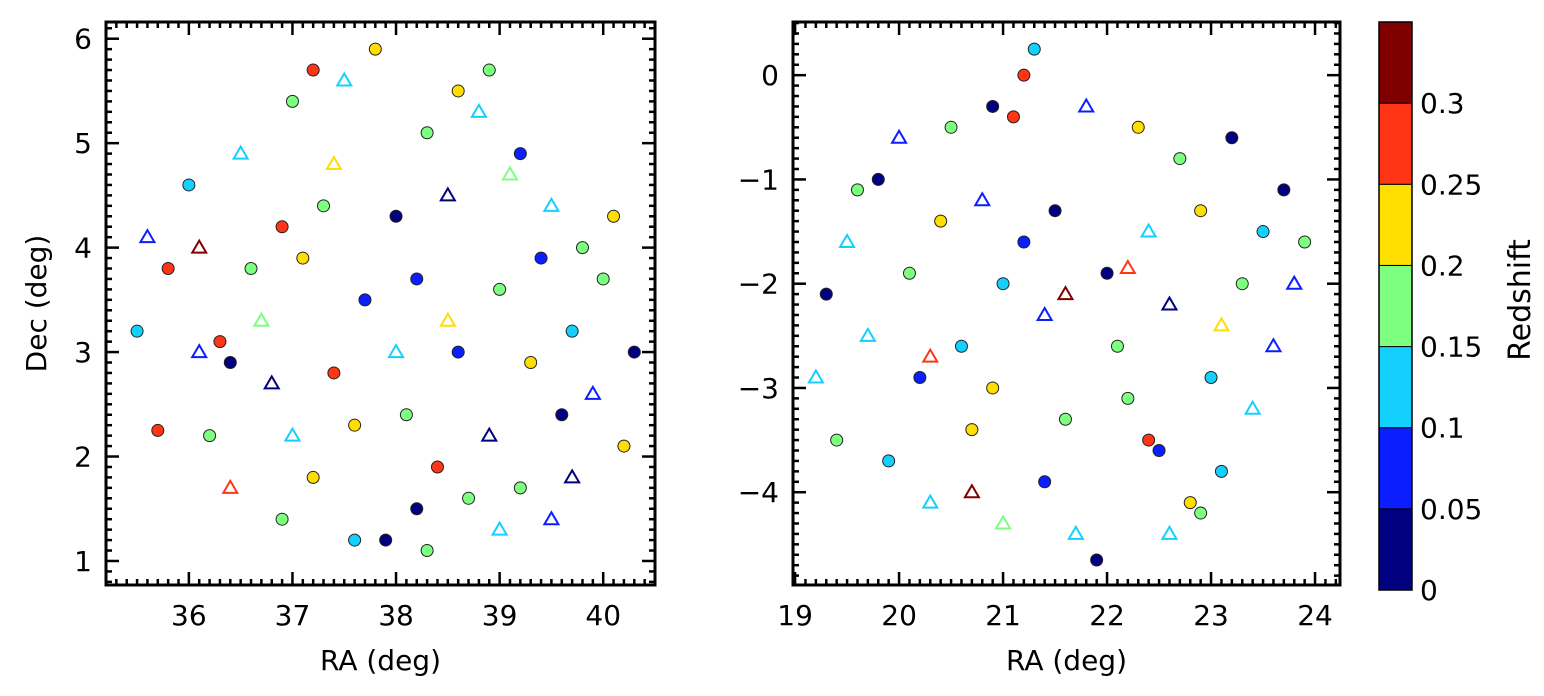  What do you see at coordinates (83, 39) in the screenshot?
I see `y-tick-label: 6` at bounding box center [83, 39].